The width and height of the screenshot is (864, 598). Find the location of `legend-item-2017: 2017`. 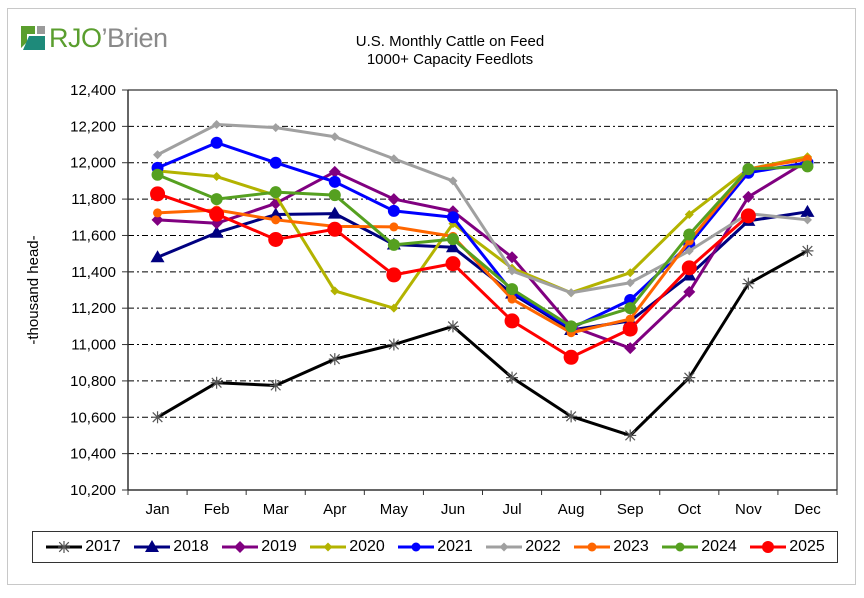

legend-item-2017: 2017 is located at coordinates (83, 547).